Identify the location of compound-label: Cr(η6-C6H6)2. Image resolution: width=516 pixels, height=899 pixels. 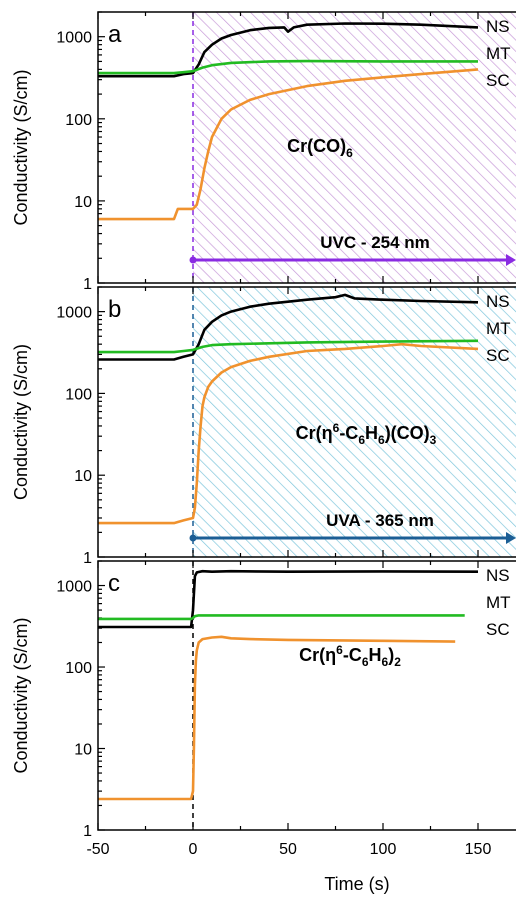
(350, 656).